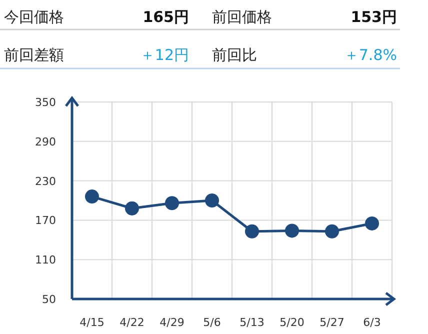 Image resolution: width=428 pixels, height=334 pixels. What do you see at coordinates (332, 322) in the screenshot?
I see `x-tick-label: 5/27` at bounding box center [332, 322].